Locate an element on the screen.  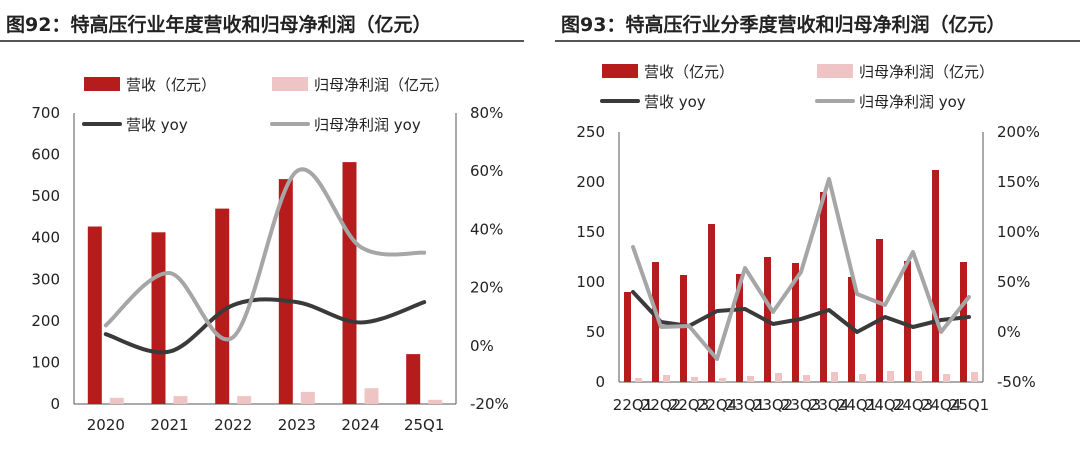
y2-tick-label: 60% is located at coordinates (486, 171).